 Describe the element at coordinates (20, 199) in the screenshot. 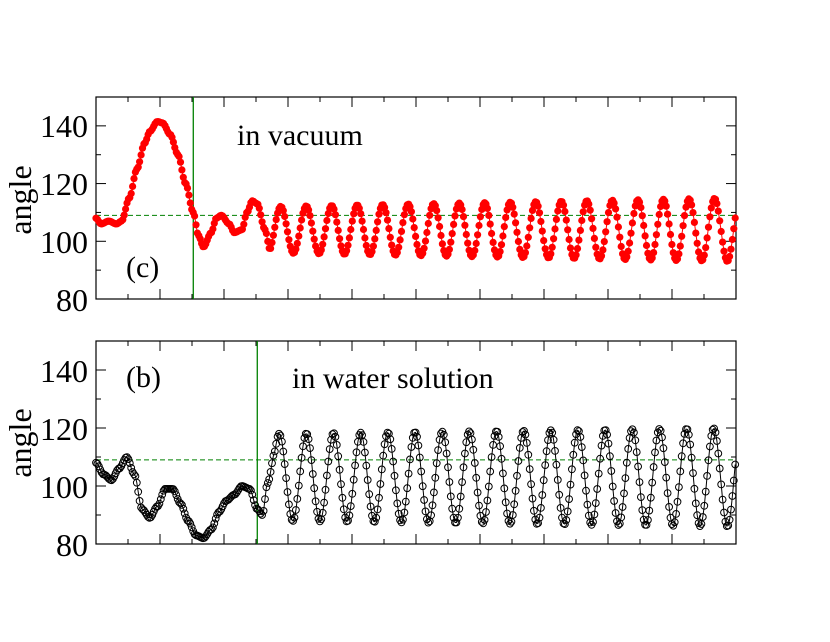

I see `panel-c-ylabel: angle` at that location.